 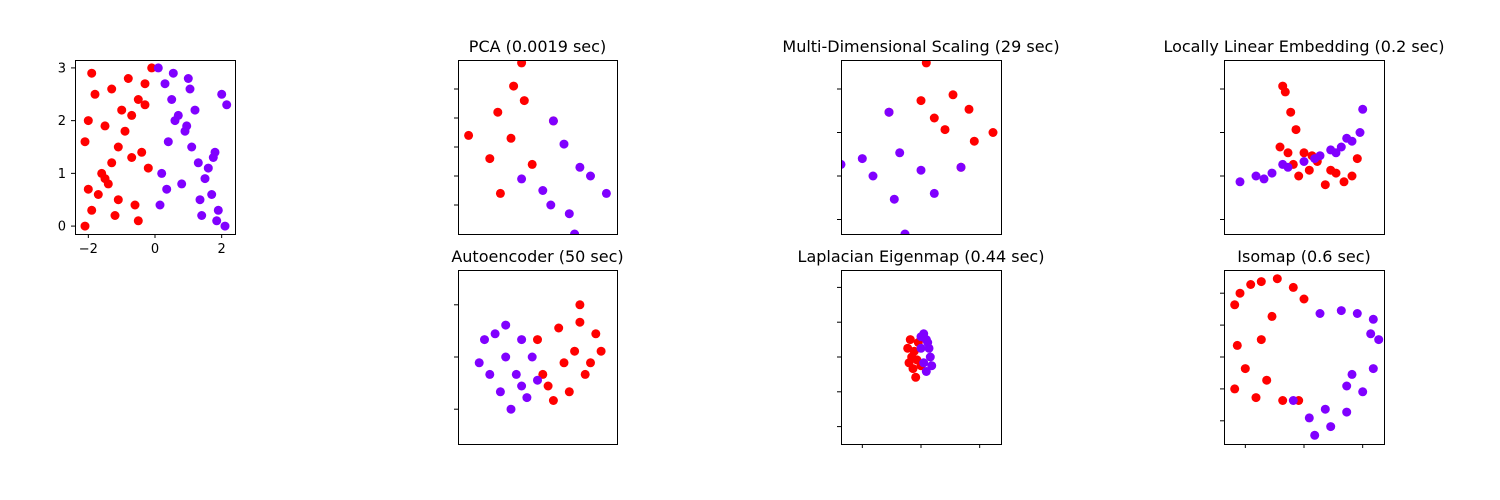 I want to click on y-tick-label: 3, so click(x=62, y=68).